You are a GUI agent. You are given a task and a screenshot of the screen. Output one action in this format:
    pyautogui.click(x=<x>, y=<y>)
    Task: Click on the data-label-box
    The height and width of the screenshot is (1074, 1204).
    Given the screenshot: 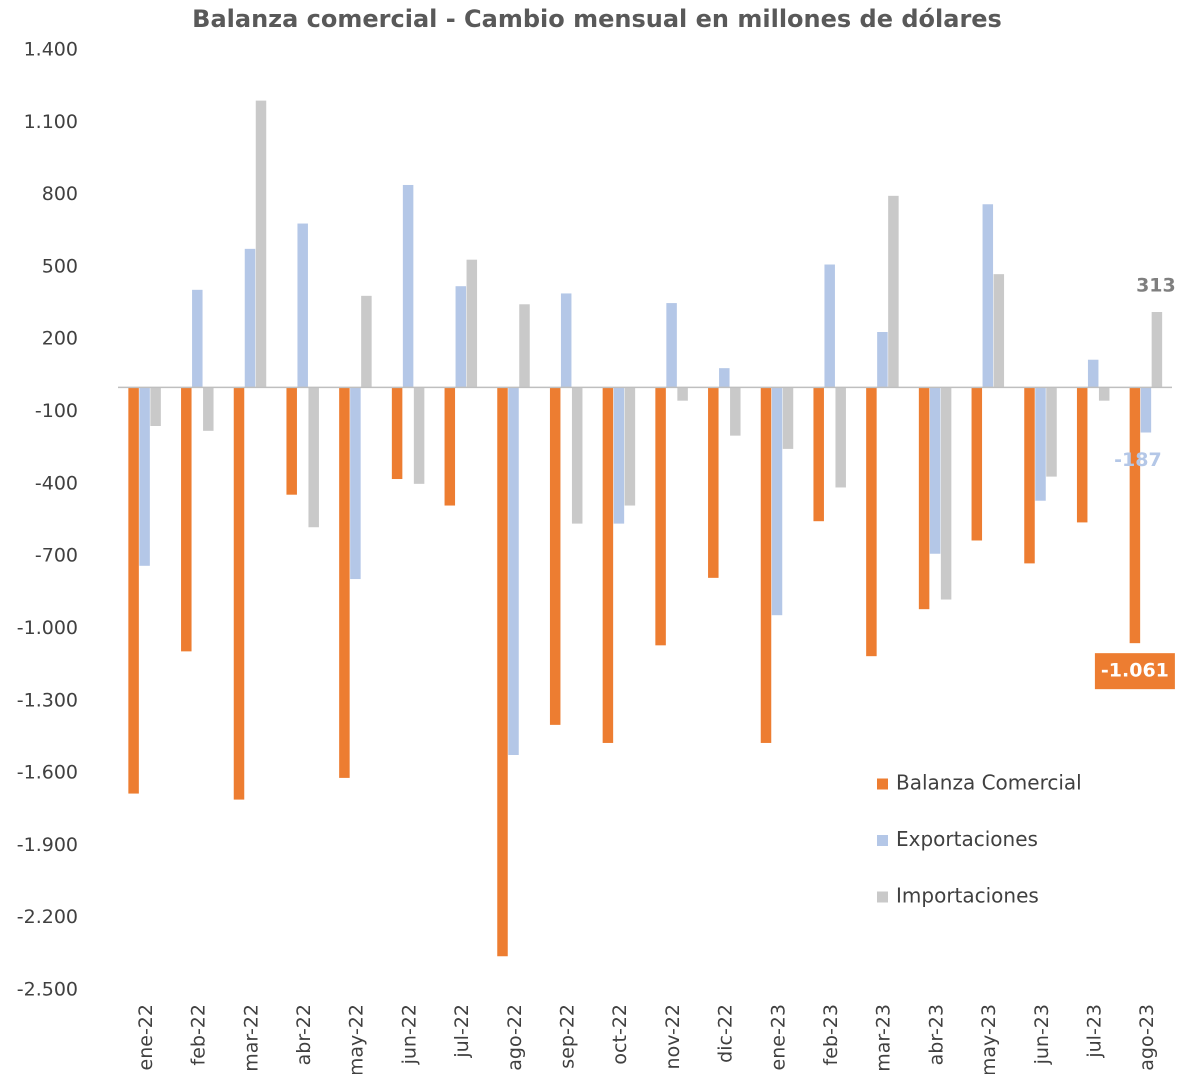 What is the action you would take?
    pyautogui.click(x=1134, y=671)
    